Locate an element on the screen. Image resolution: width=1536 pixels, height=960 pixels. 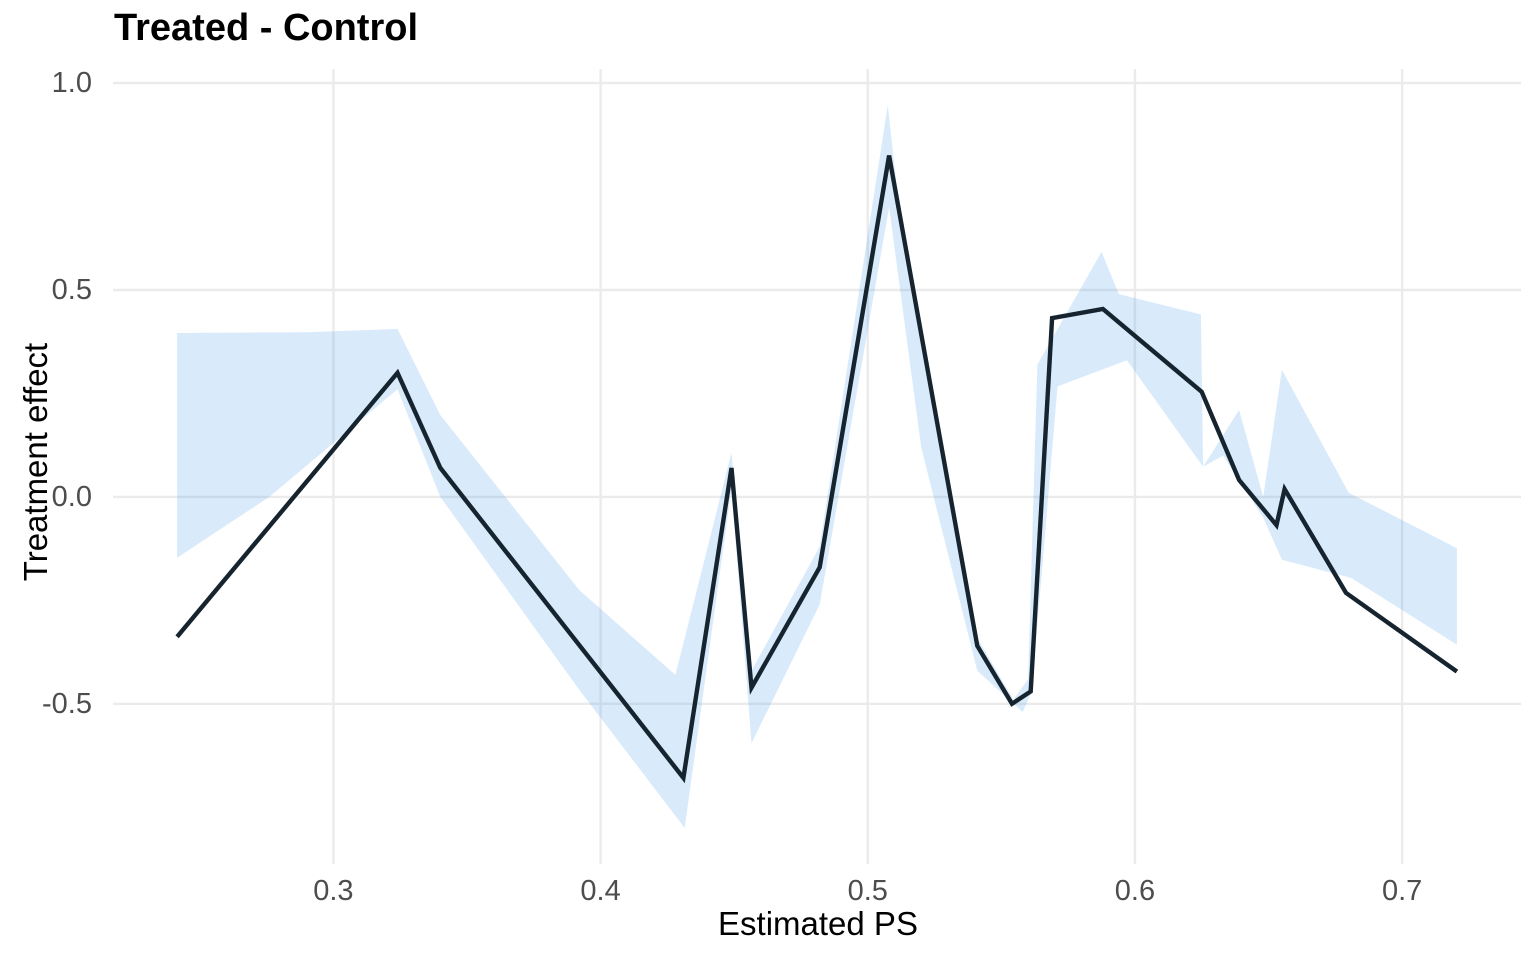
y-tick-label: 0.5 is located at coordinates (72, 290).